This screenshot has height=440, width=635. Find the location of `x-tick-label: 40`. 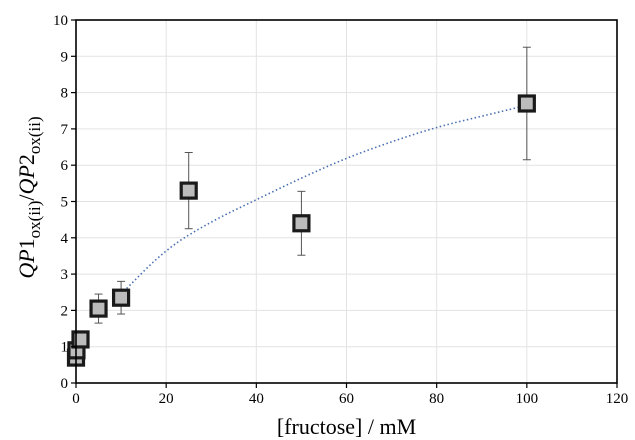

x-tick-label: 40 is located at coordinates (256, 399).